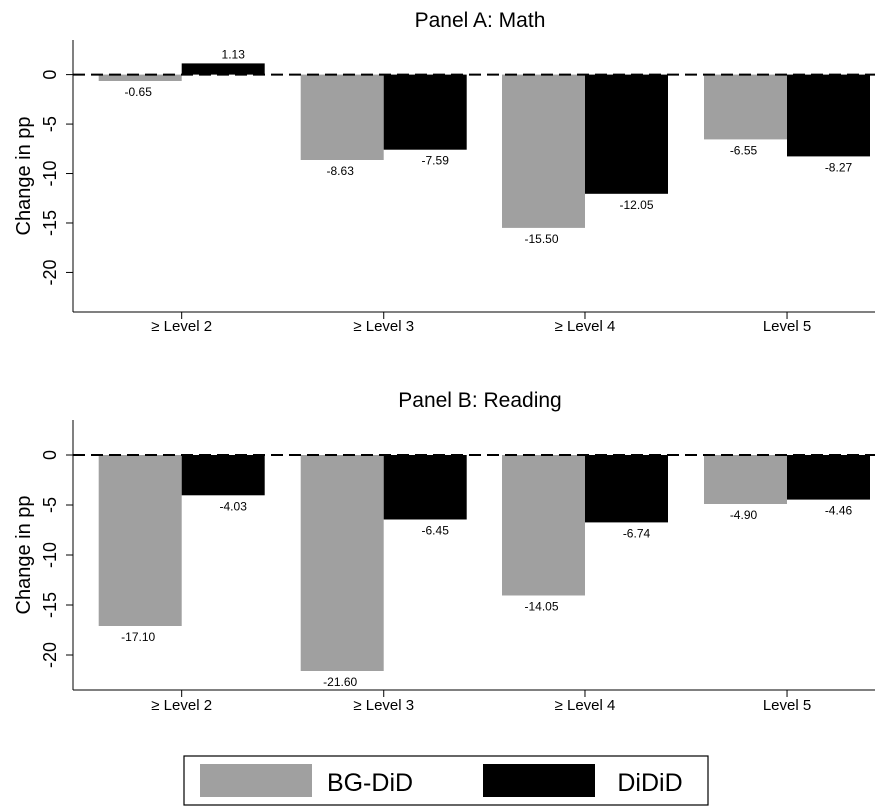  Describe the element at coordinates (139, 92) in the screenshot. I see `panel-a-value-label-bg-did-1: -0.65` at that location.